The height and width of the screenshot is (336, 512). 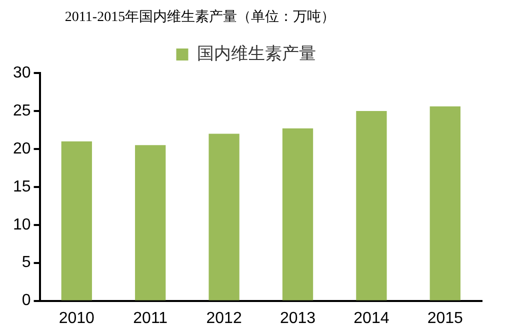 I want to click on x-tick-label: 2014, so click(x=372, y=318).